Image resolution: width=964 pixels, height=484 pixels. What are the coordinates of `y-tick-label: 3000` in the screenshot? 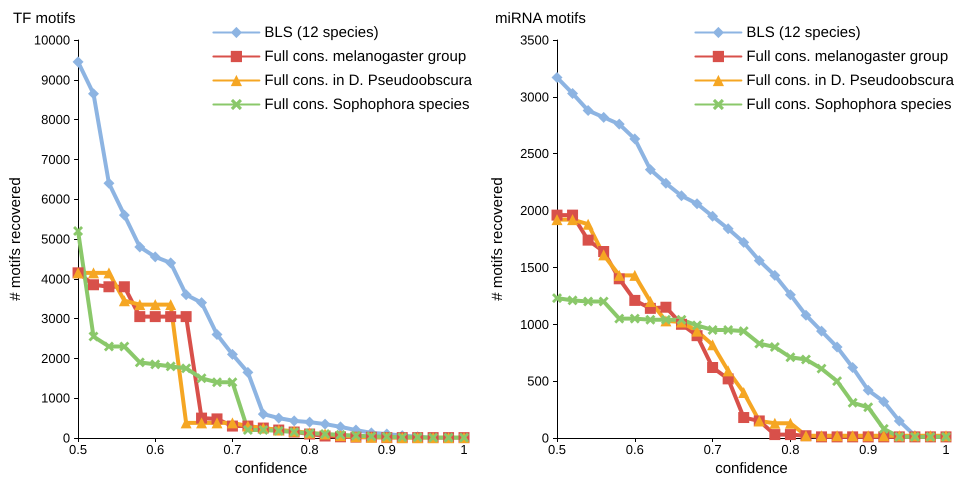 It's located at (534, 96).